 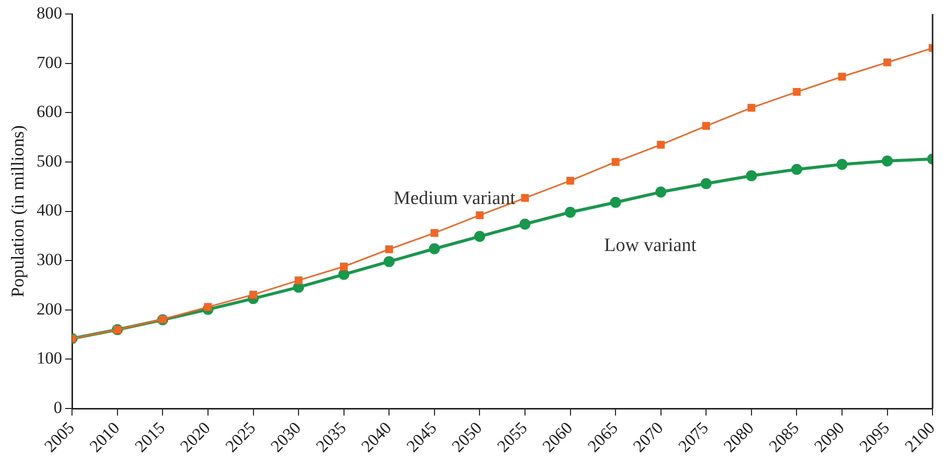 I want to click on y-tick-label: 500, so click(x=49, y=160).